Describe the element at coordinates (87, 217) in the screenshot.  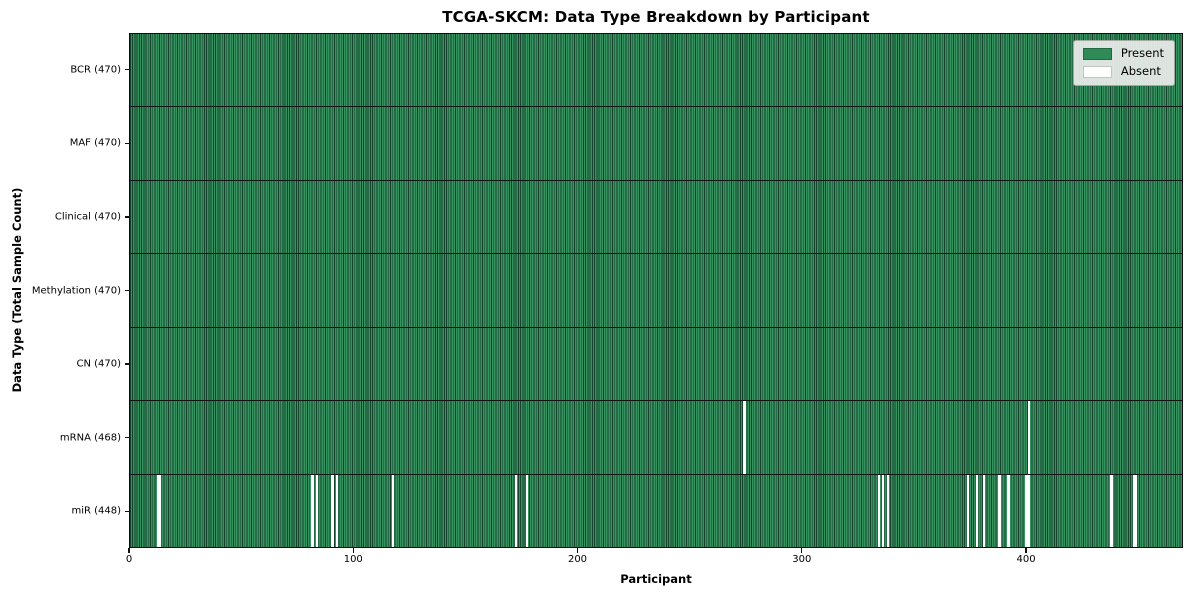
I see `y-tick-label: Clinical (470)` at that location.